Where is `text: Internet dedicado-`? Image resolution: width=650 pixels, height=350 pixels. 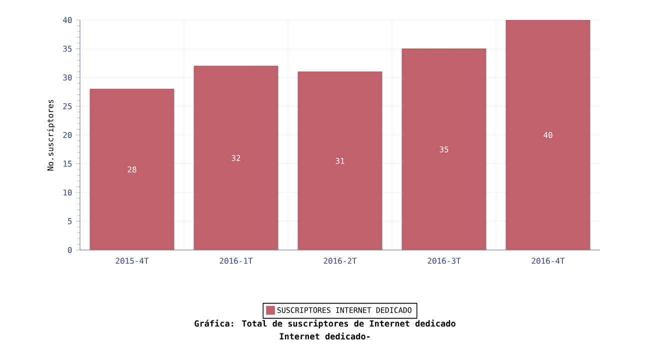
text: Internet dedicado- is located at coordinates (325, 336).